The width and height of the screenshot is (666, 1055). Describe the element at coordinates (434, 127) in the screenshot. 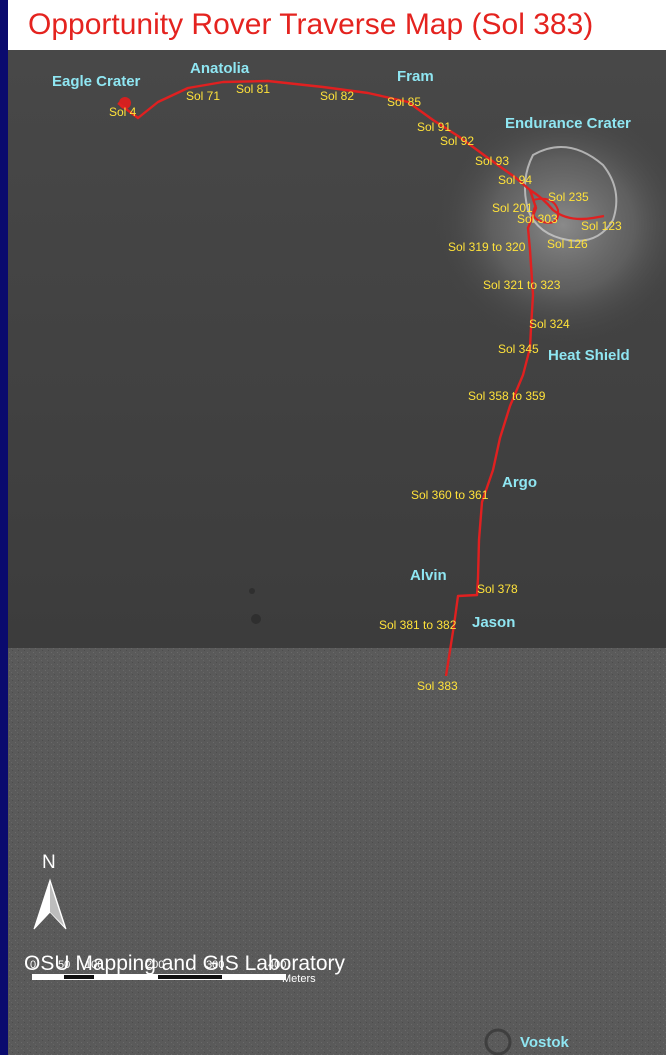

I see `sol-label: Sol 91` at that location.